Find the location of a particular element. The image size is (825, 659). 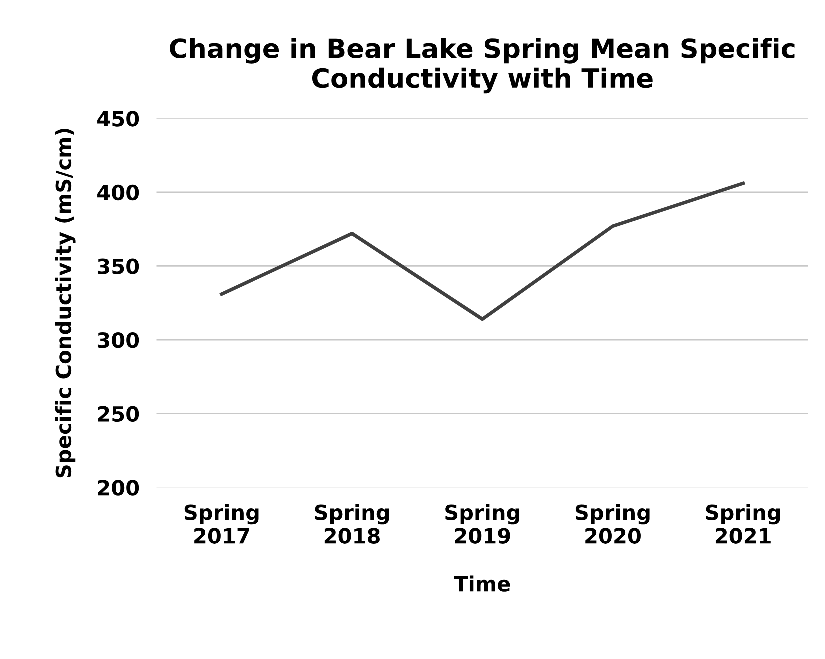

x-tick-label: Spring 2018 is located at coordinates (352, 524).